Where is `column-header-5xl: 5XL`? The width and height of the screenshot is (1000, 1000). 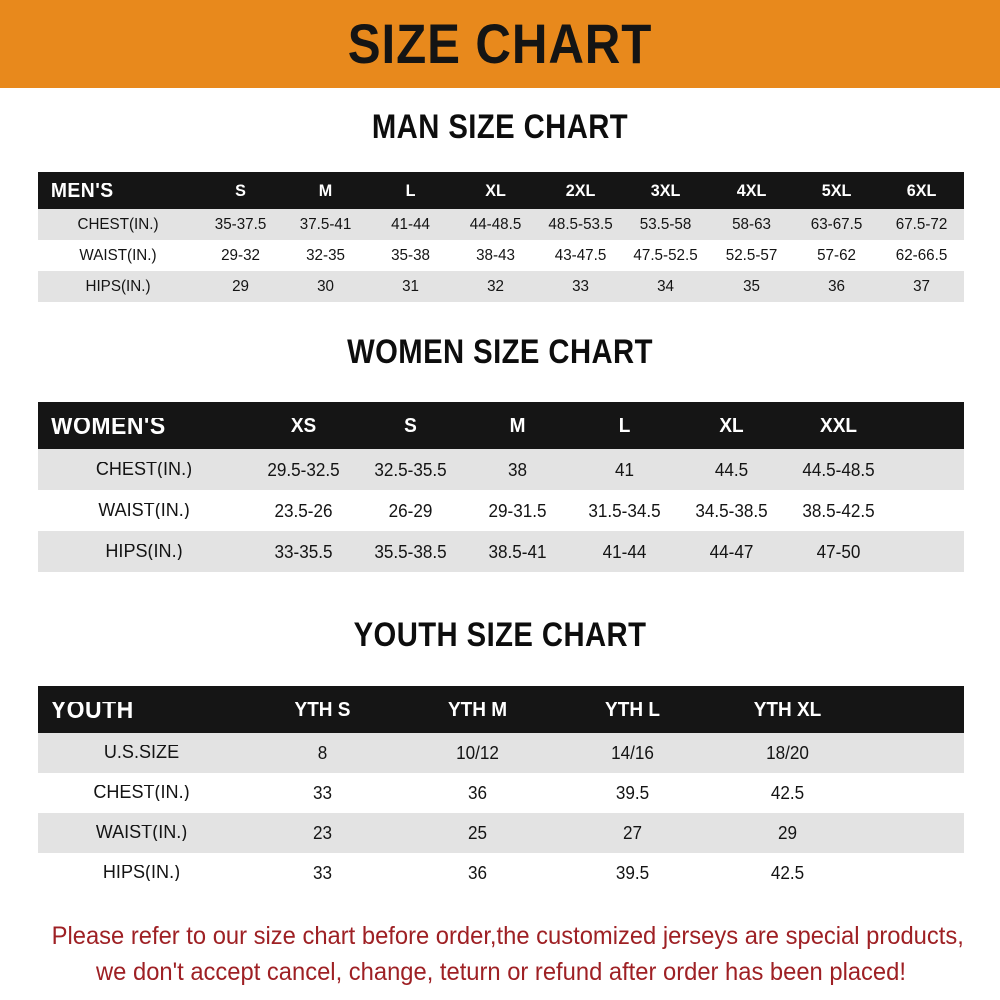 column-header-5xl: 5XL is located at coordinates (836, 190).